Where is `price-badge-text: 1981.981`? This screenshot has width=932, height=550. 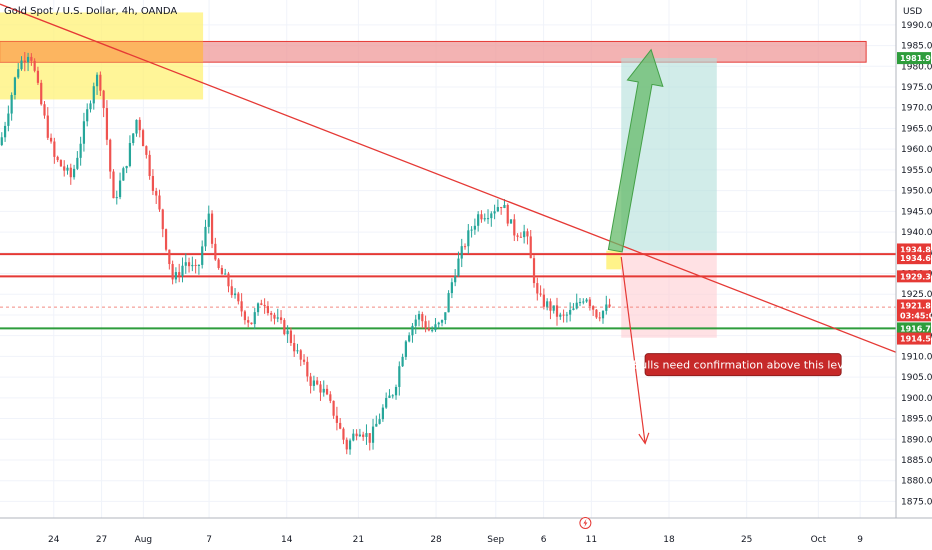
price-badge-text: 1981.981 is located at coordinates (916, 58).